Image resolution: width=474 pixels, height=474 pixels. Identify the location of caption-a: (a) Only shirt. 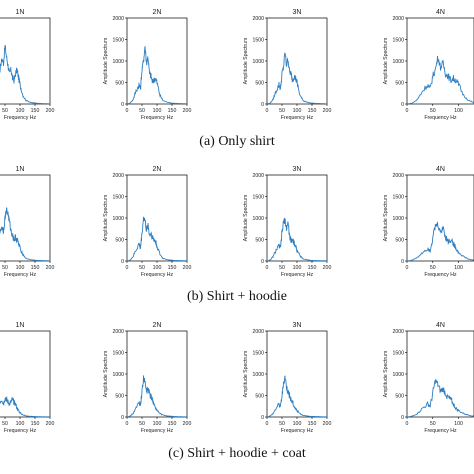
(237, 141).